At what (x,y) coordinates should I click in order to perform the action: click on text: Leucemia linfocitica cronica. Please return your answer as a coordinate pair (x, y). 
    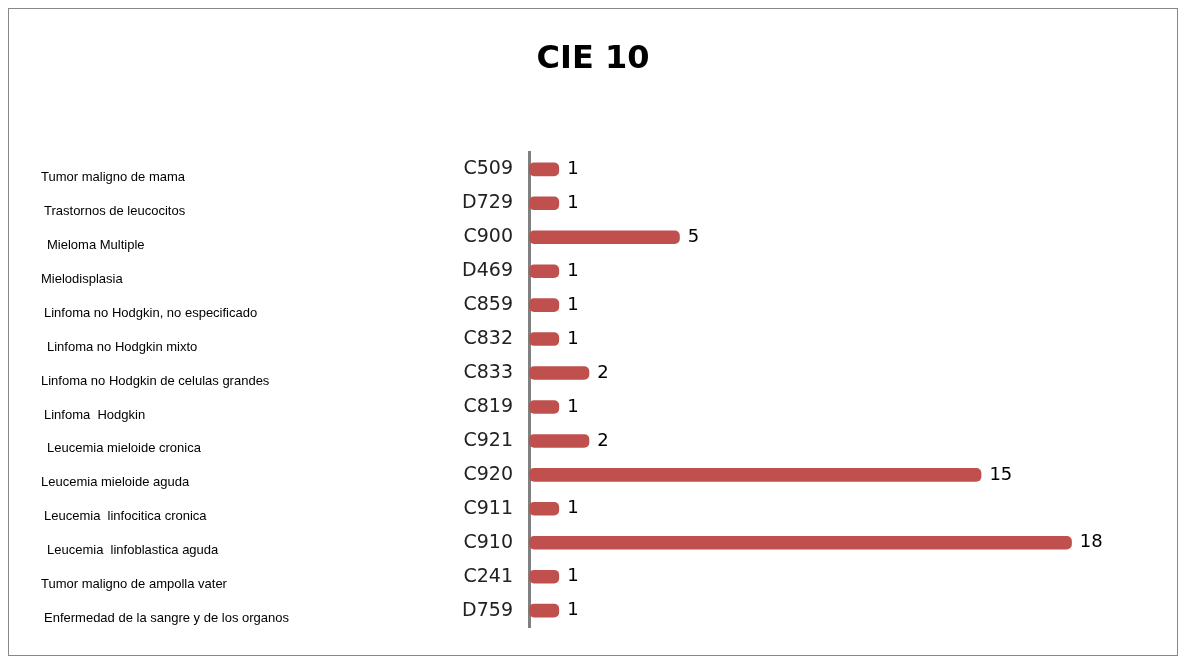
    Looking at the image, I should click on (126, 516).